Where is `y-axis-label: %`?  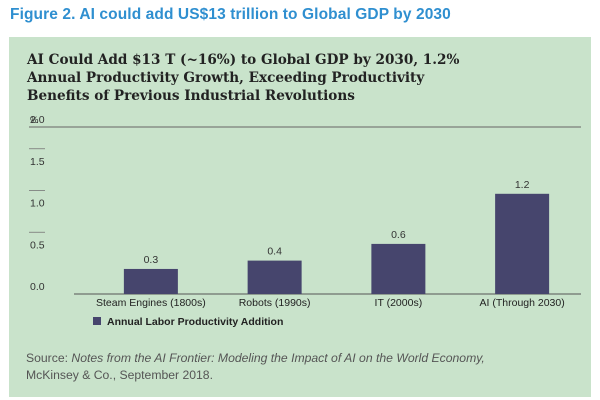
y-axis-label: % is located at coordinates (34, 120).